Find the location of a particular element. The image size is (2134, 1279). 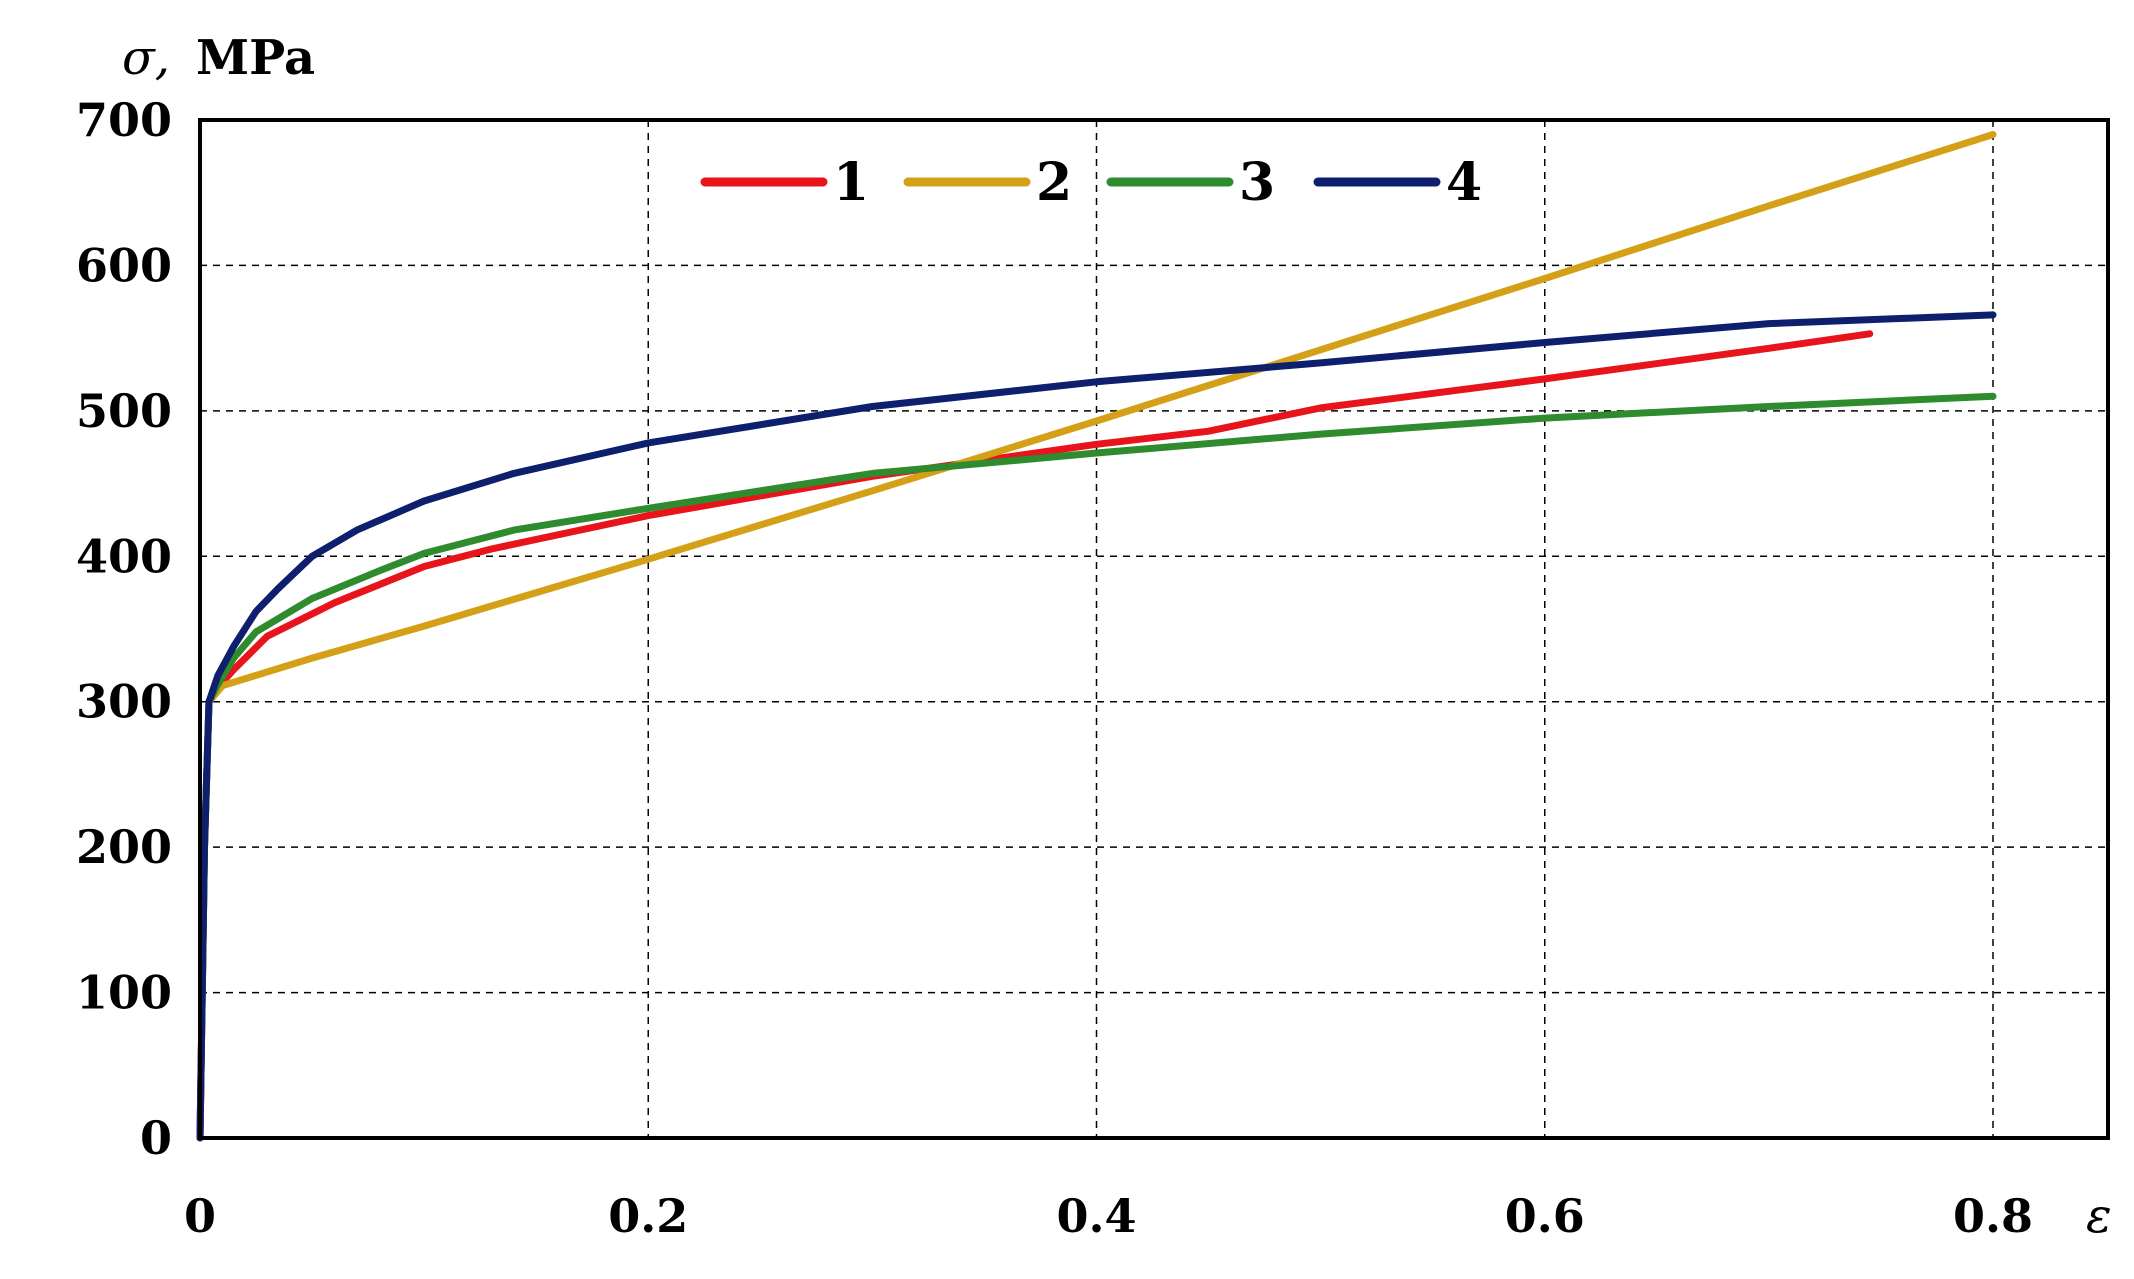

y-tick-label: 600 is located at coordinates (124, 265).